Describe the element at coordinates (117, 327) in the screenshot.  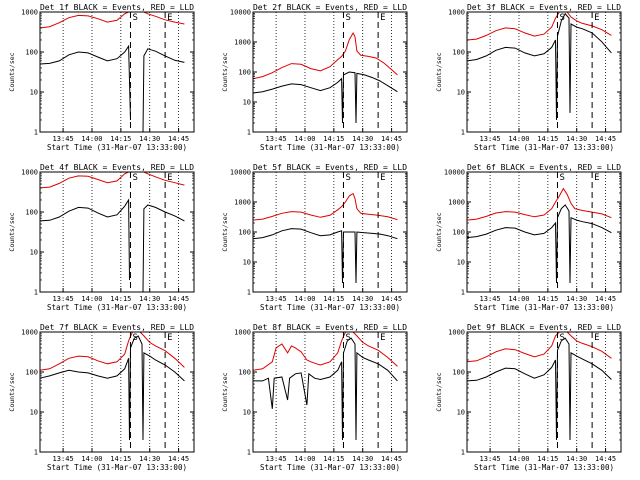
I see `panel-title: Det 7f BLACK = Events, RED = LLD` at that location.